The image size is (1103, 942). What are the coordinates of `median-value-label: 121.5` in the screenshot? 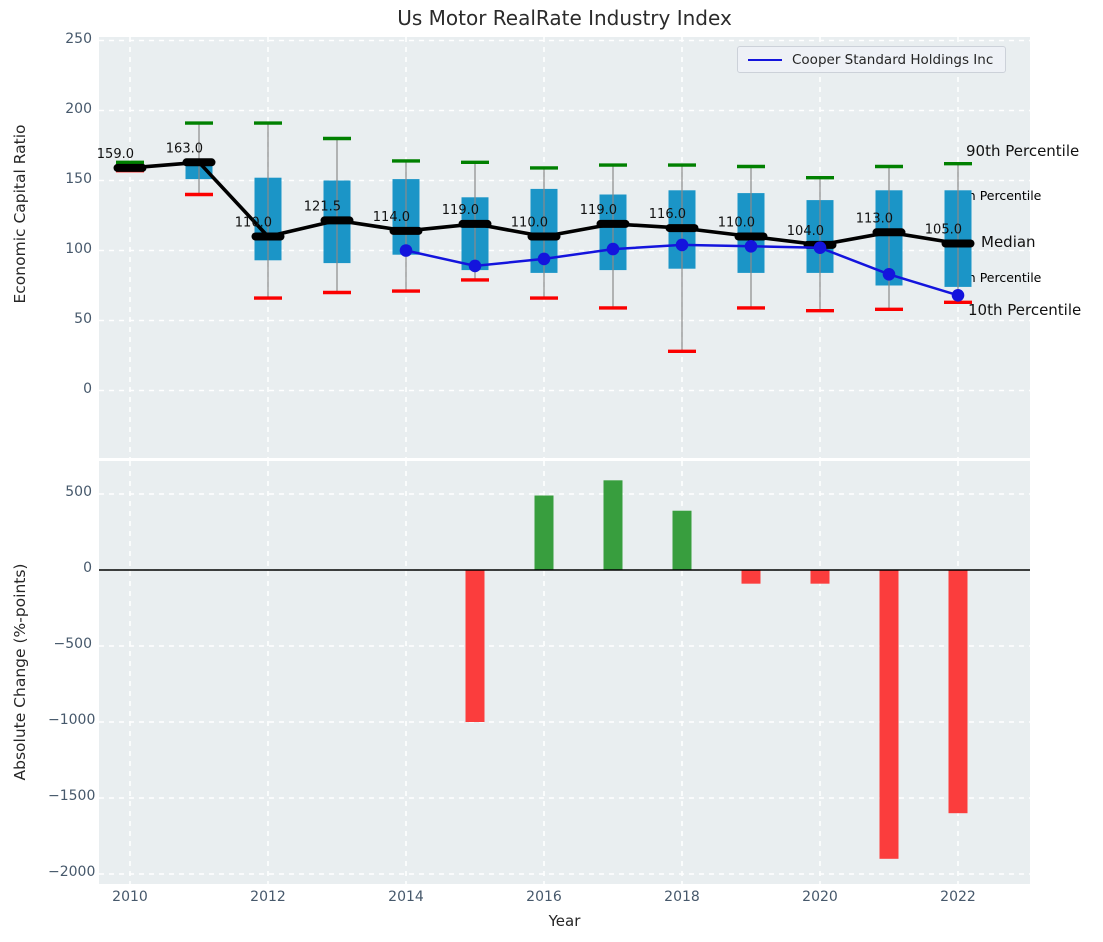 It's located at (322, 206).